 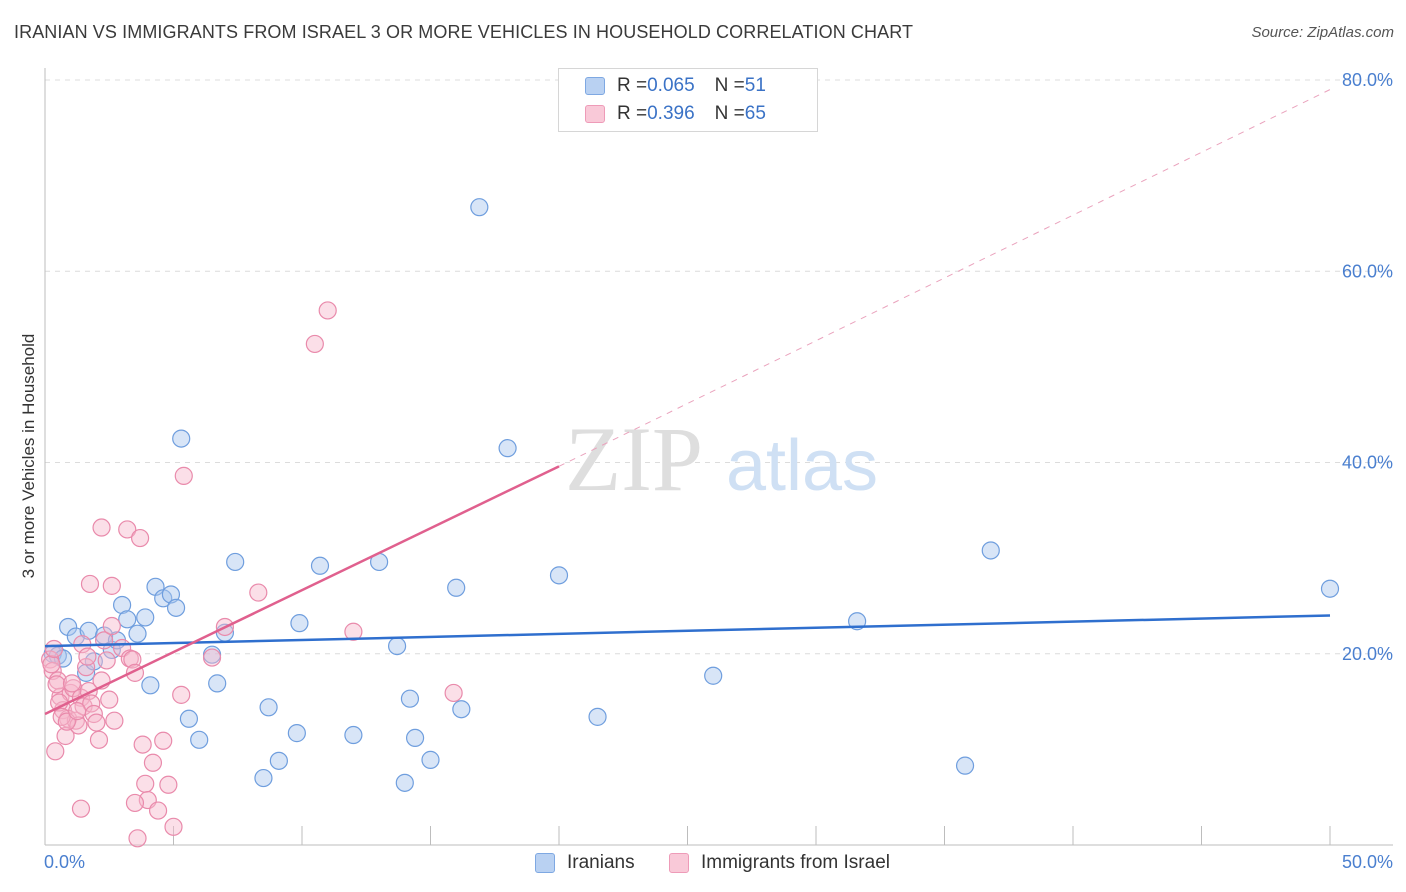 What do you see at coordinates (755, 113) in the screenshot?
I see `legend-n-value: 65` at bounding box center [755, 113].